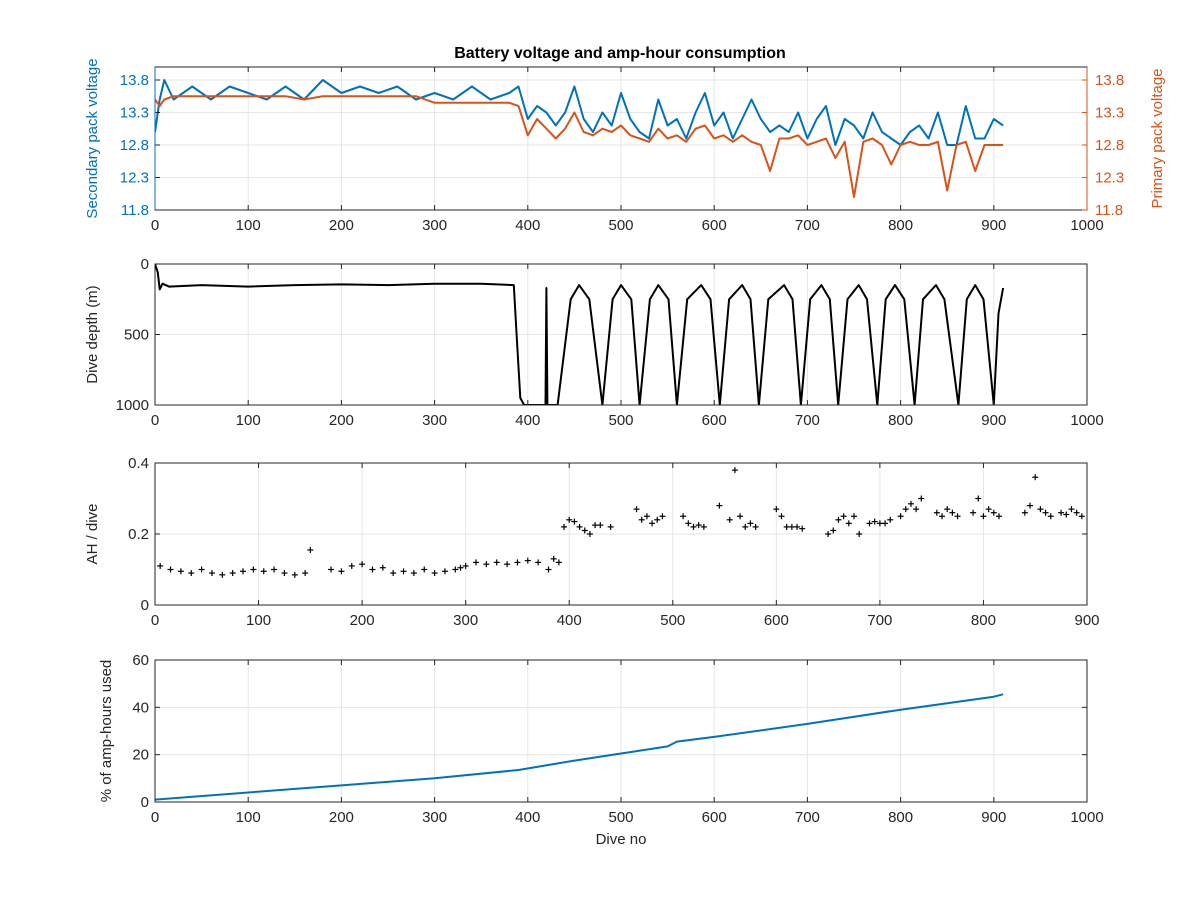 This screenshot has width=1200, height=900. I want to click on y-tick-label: 13.8, so click(134, 80).